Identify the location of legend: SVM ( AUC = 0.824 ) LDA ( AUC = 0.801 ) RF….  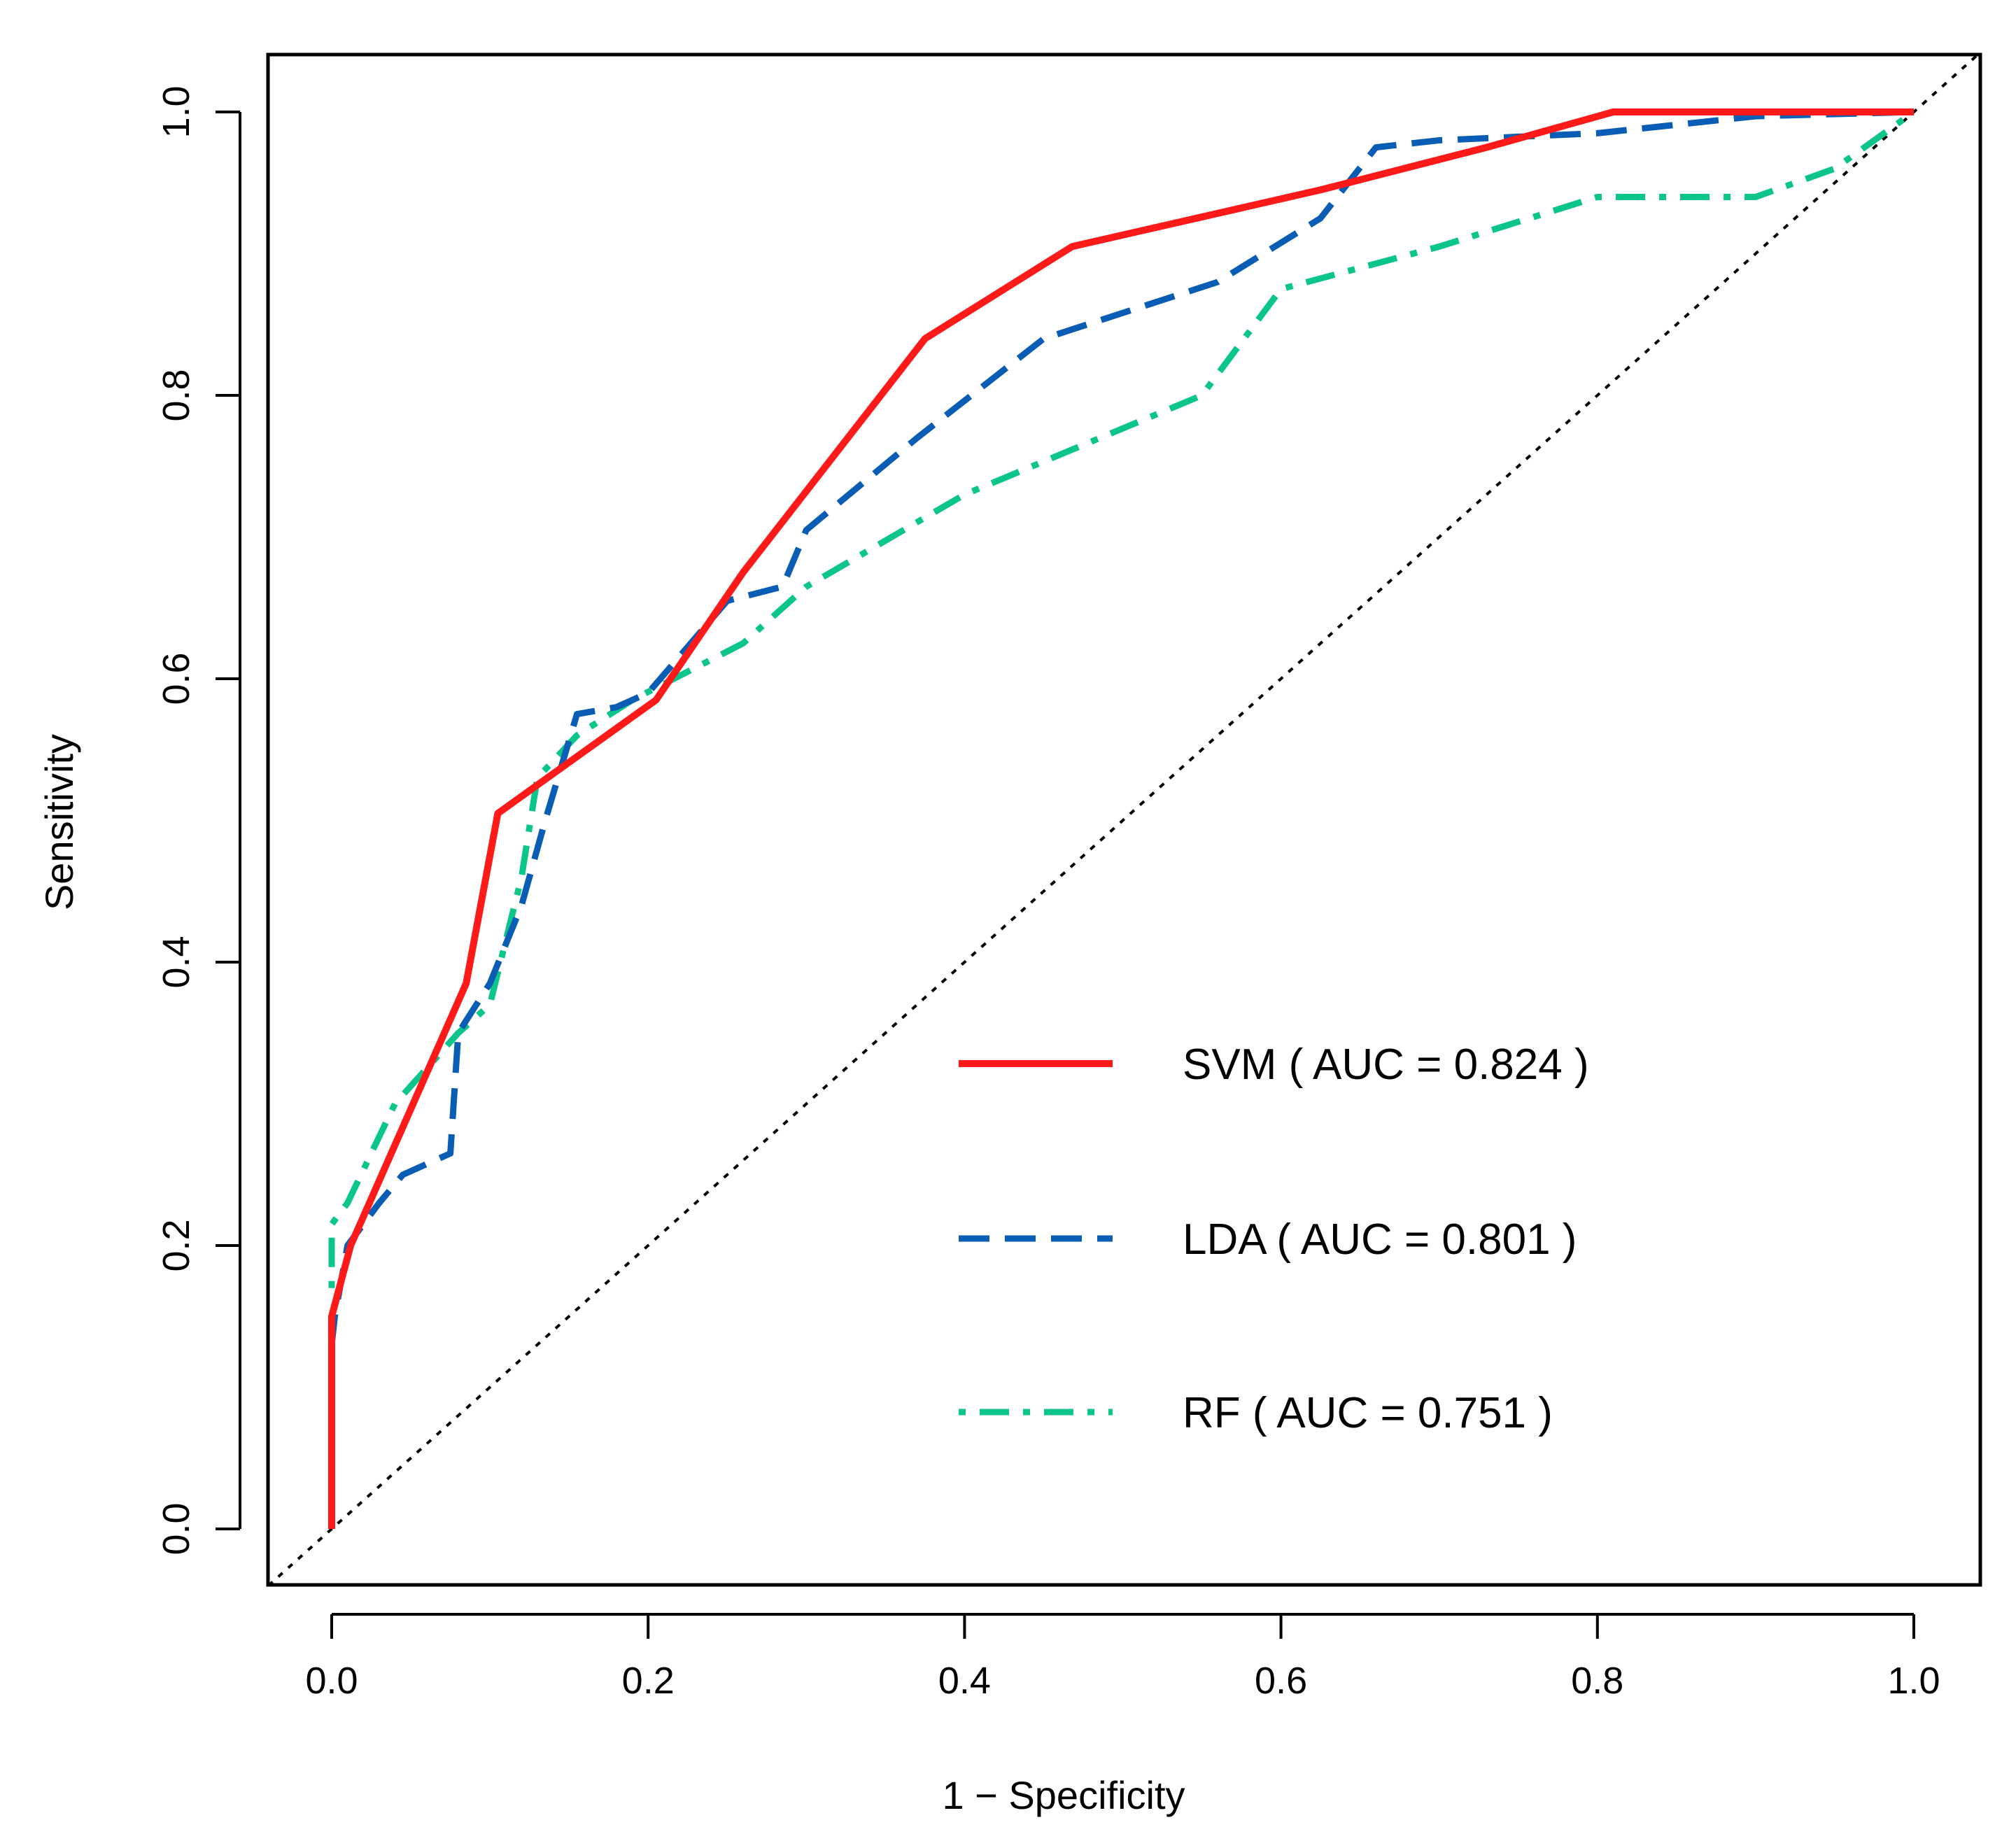
(1274, 1239).